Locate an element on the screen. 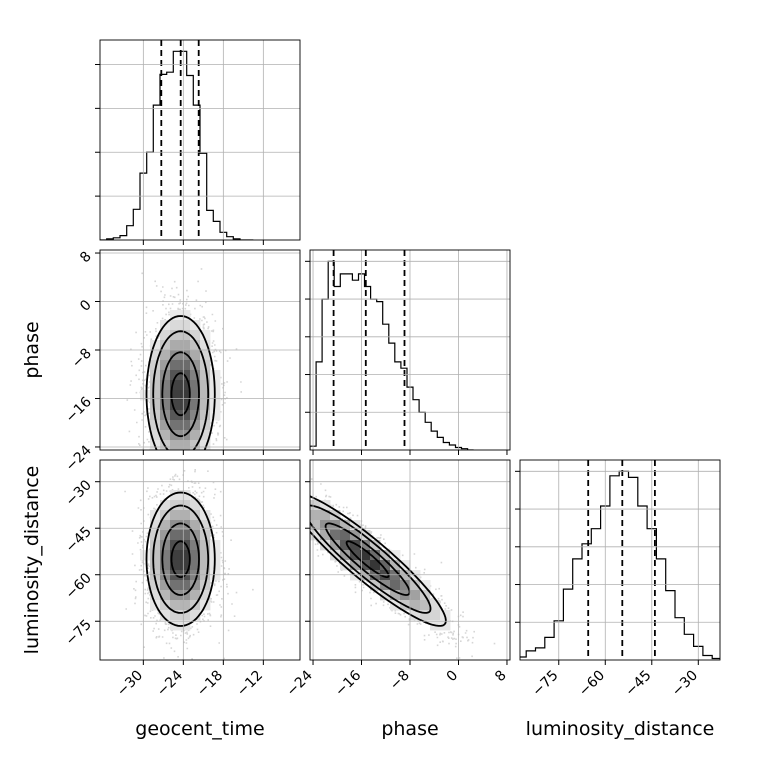 This screenshot has height=760, width=760. hist-geocent-time is located at coordinates (177, 140).